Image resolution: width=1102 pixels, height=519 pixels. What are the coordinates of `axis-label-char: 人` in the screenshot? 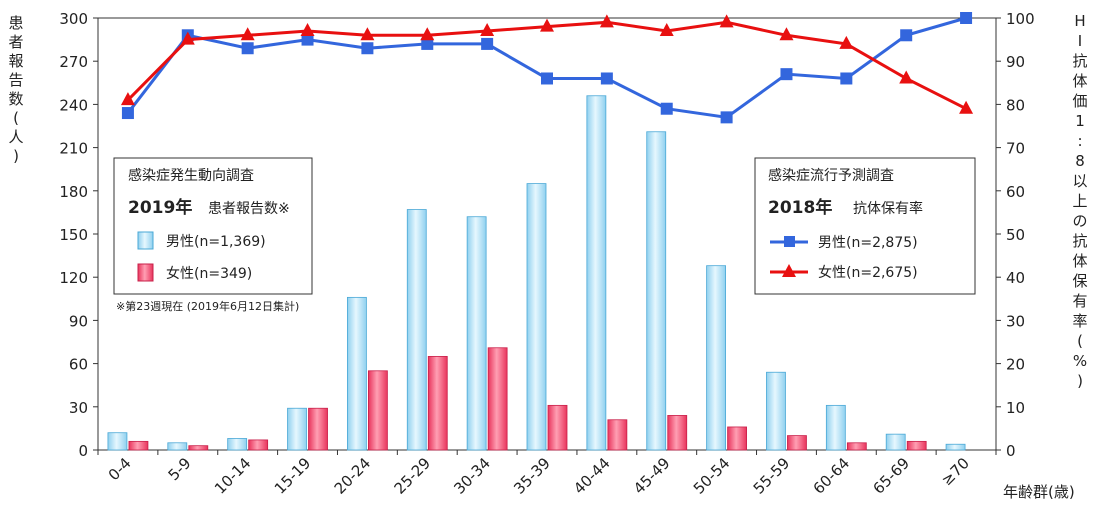 It's located at (15, 137).